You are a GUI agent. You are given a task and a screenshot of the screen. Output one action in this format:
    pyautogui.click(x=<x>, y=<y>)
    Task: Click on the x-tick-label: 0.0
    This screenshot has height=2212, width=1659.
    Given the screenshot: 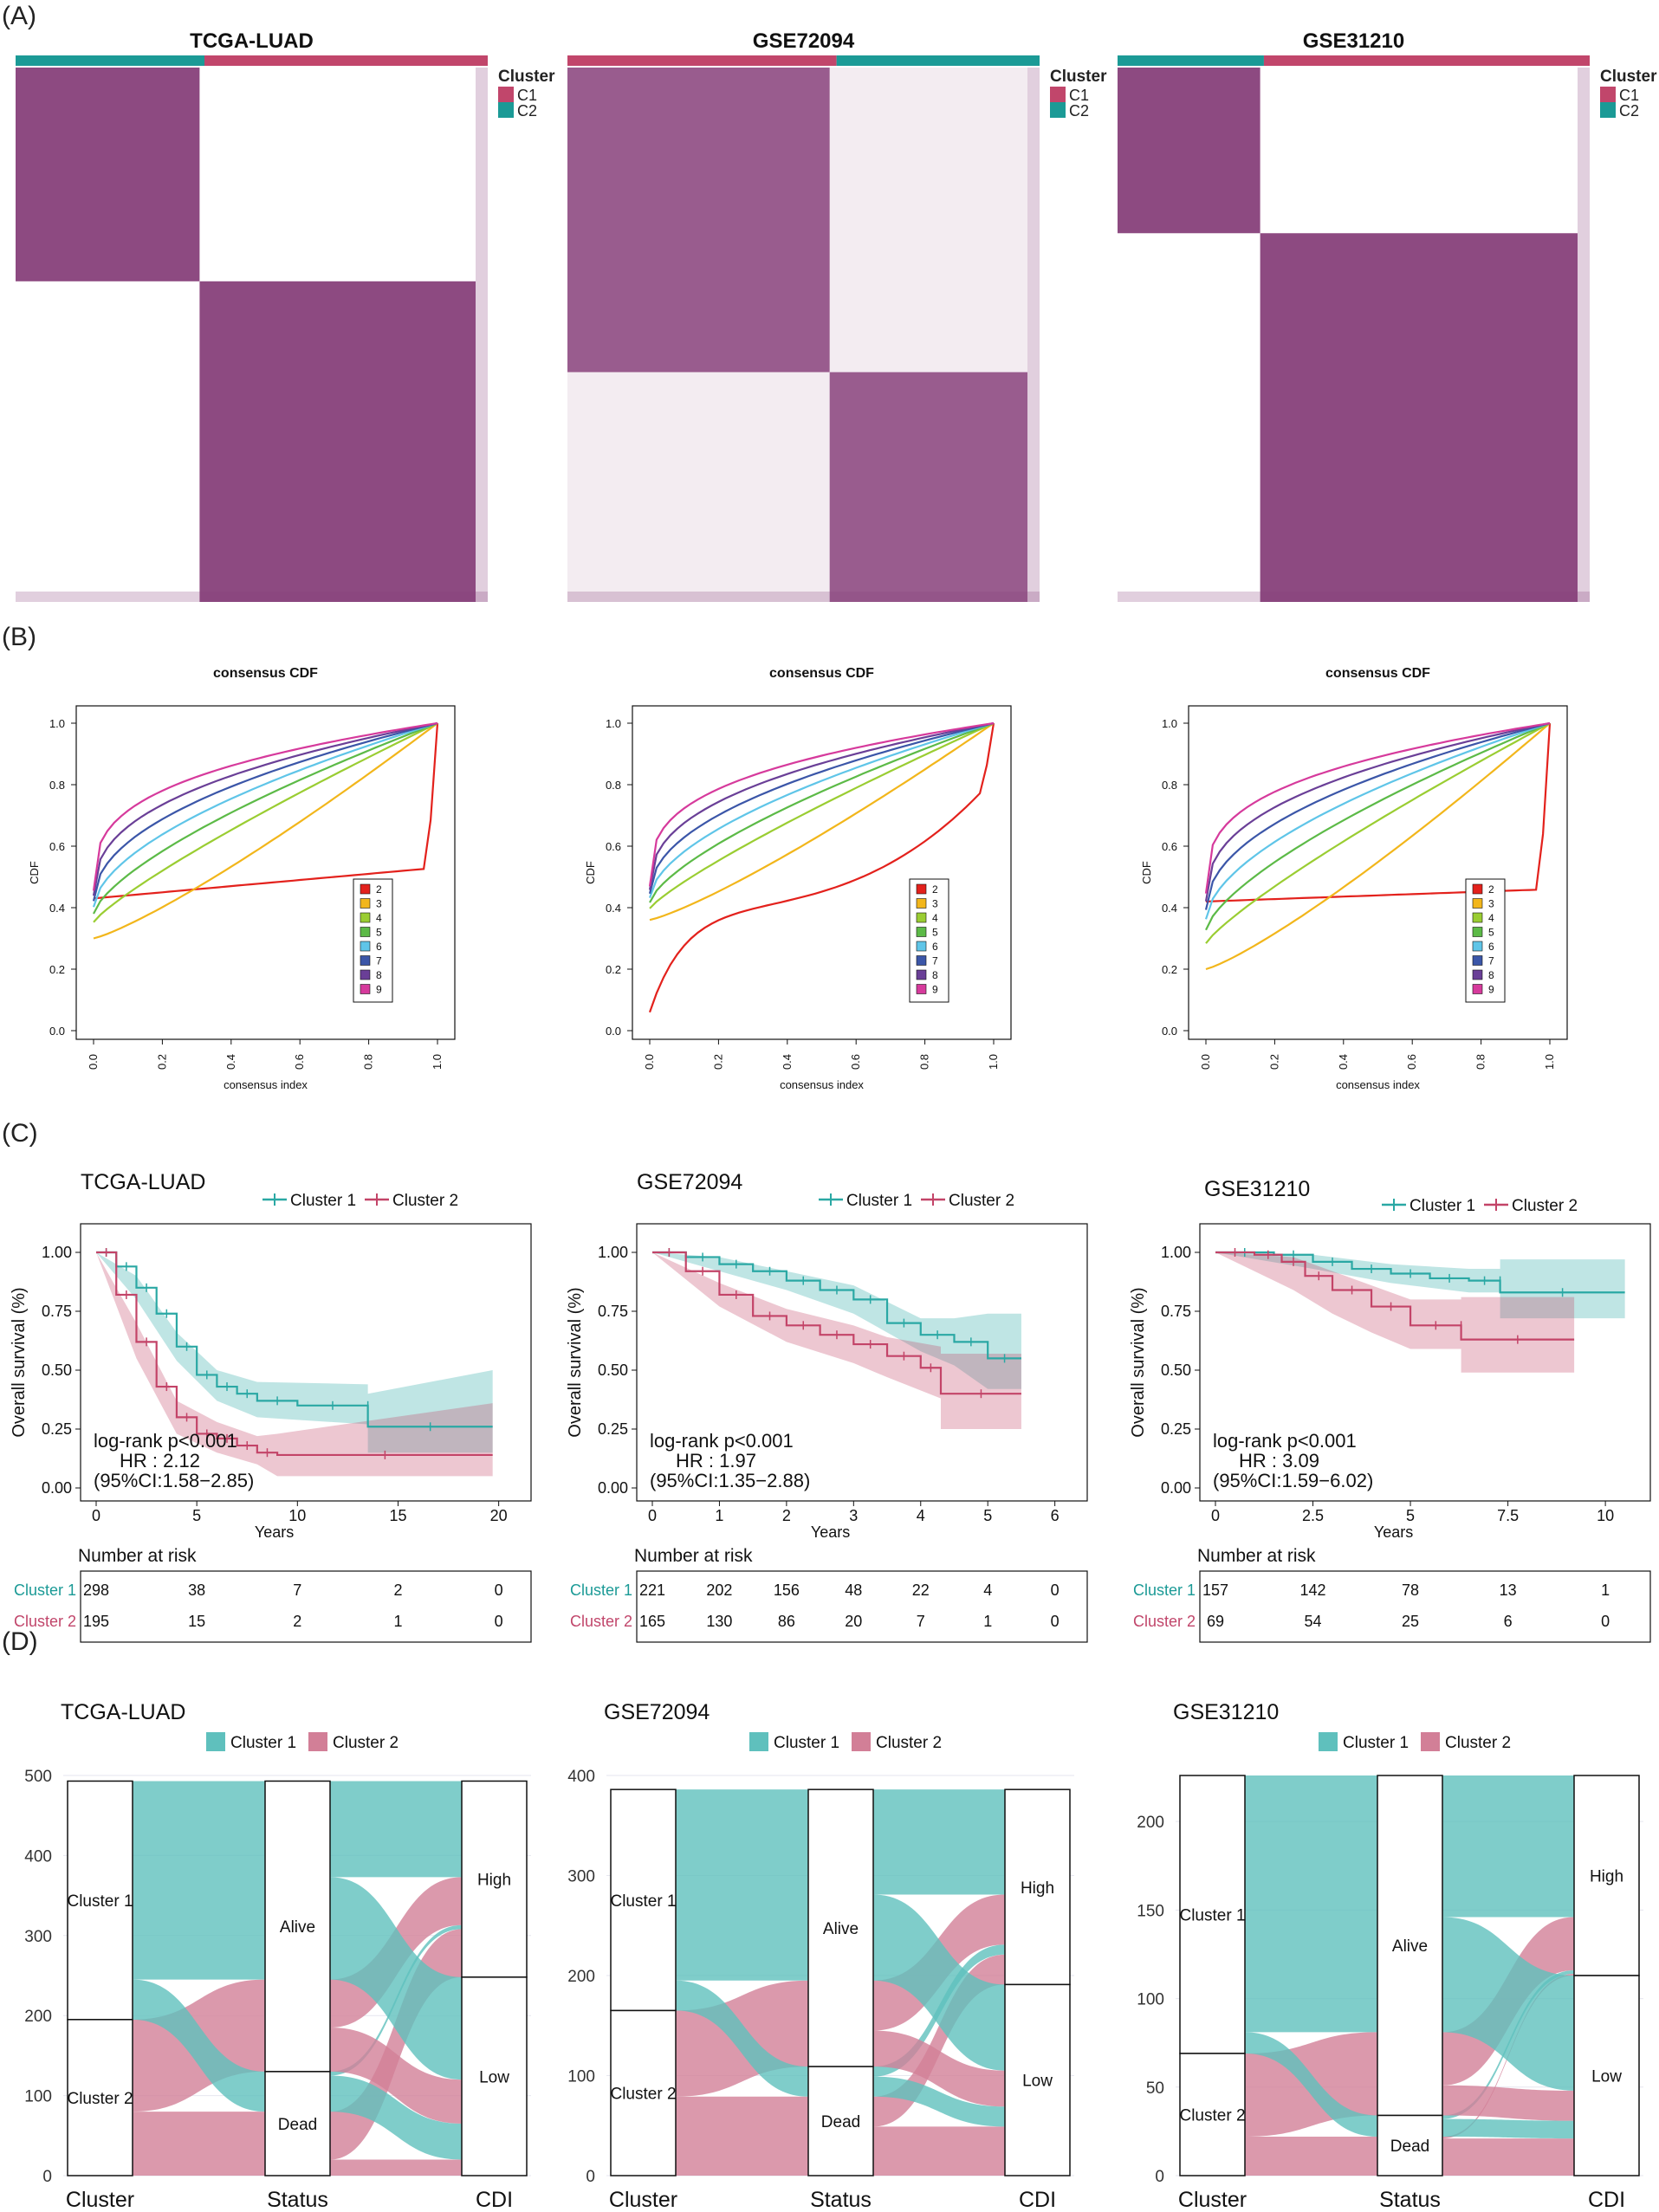 What is the action you would take?
    pyautogui.click(x=93, y=1062)
    